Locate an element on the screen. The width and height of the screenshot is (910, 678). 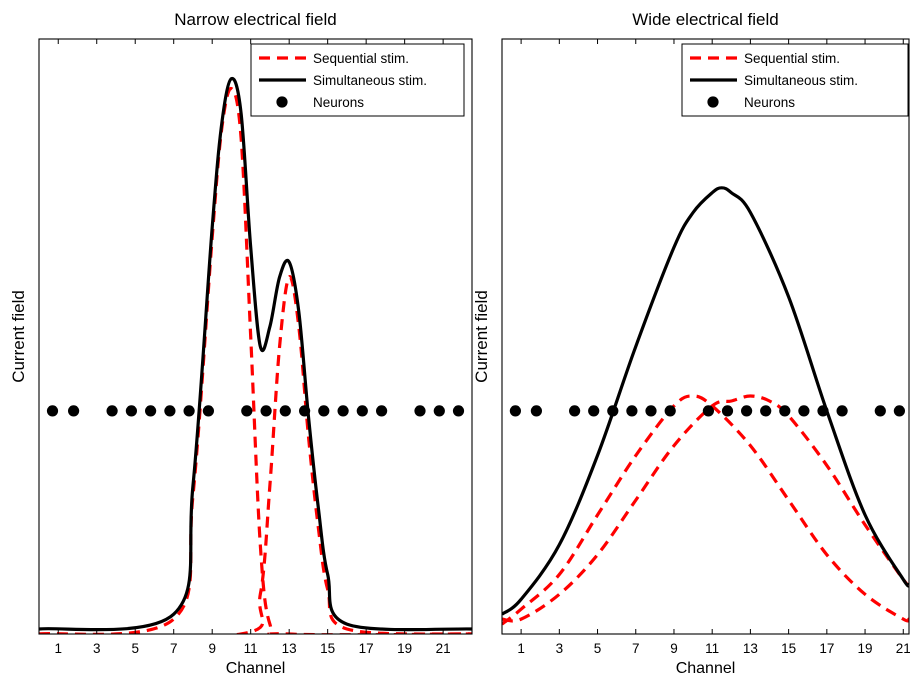
chart-title: Wide electrical field is located at coordinates (705, 19).